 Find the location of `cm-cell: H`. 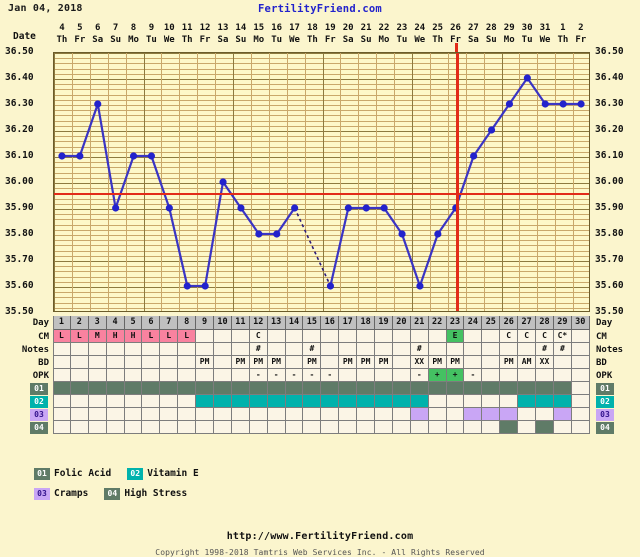

cm-cell: H is located at coordinates (115, 336).